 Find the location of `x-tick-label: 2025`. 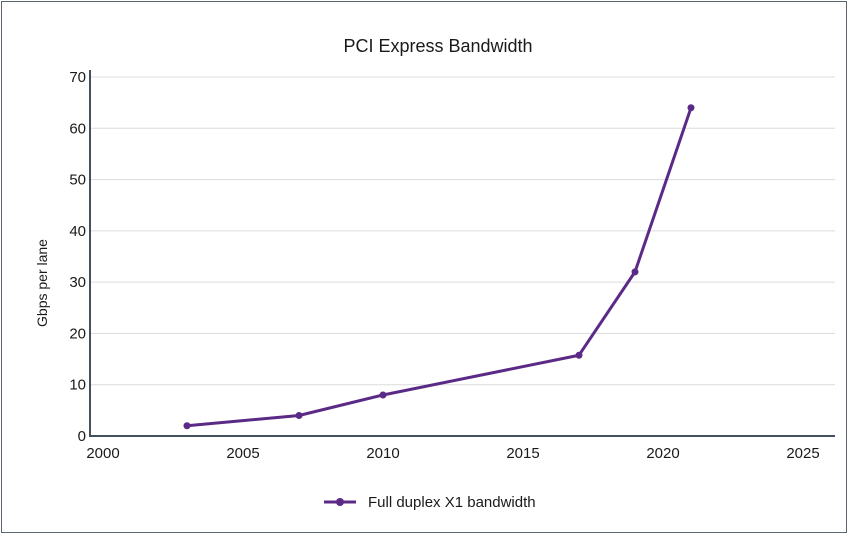

x-tick-label: 2025 is located at coordinates (802, 453).